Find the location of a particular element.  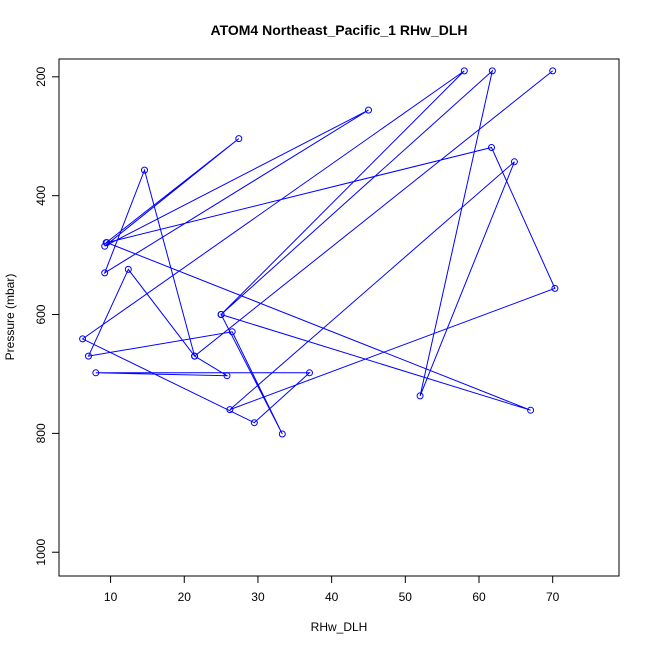

x-tick-label: 40 is located at coordinates (332, 597).